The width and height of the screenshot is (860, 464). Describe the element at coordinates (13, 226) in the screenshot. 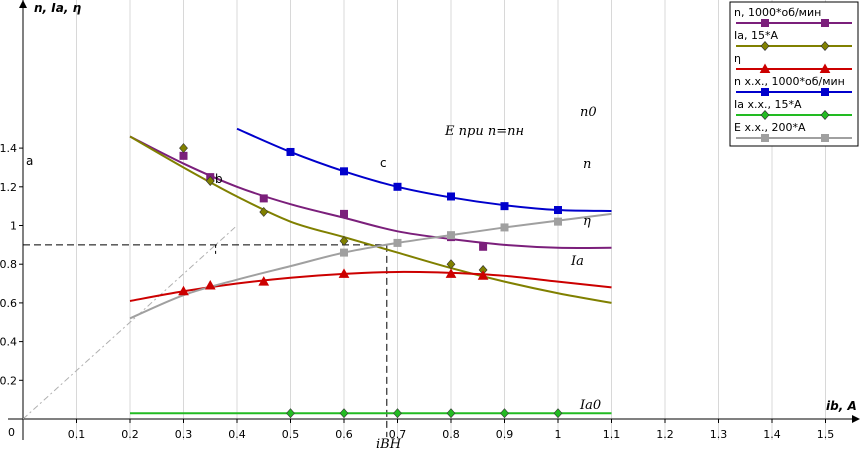

I see `y-tick-label: 1` at that location.